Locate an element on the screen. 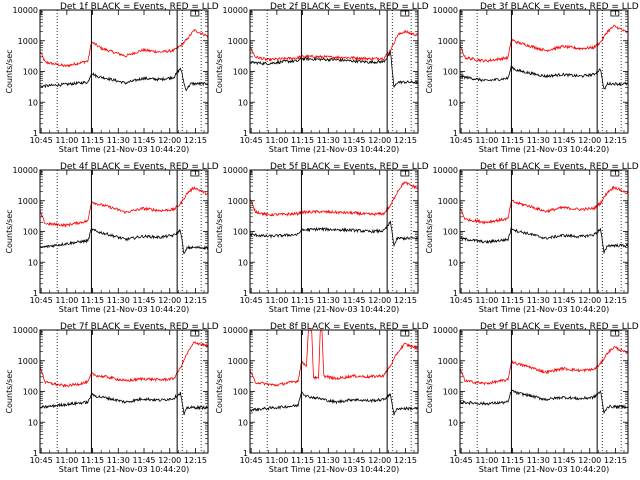 The width and height of the screenshot is (640, 480). panel-title: Det 2f BLACK = Events, RED = LLD is located at coordinates (349, 7).